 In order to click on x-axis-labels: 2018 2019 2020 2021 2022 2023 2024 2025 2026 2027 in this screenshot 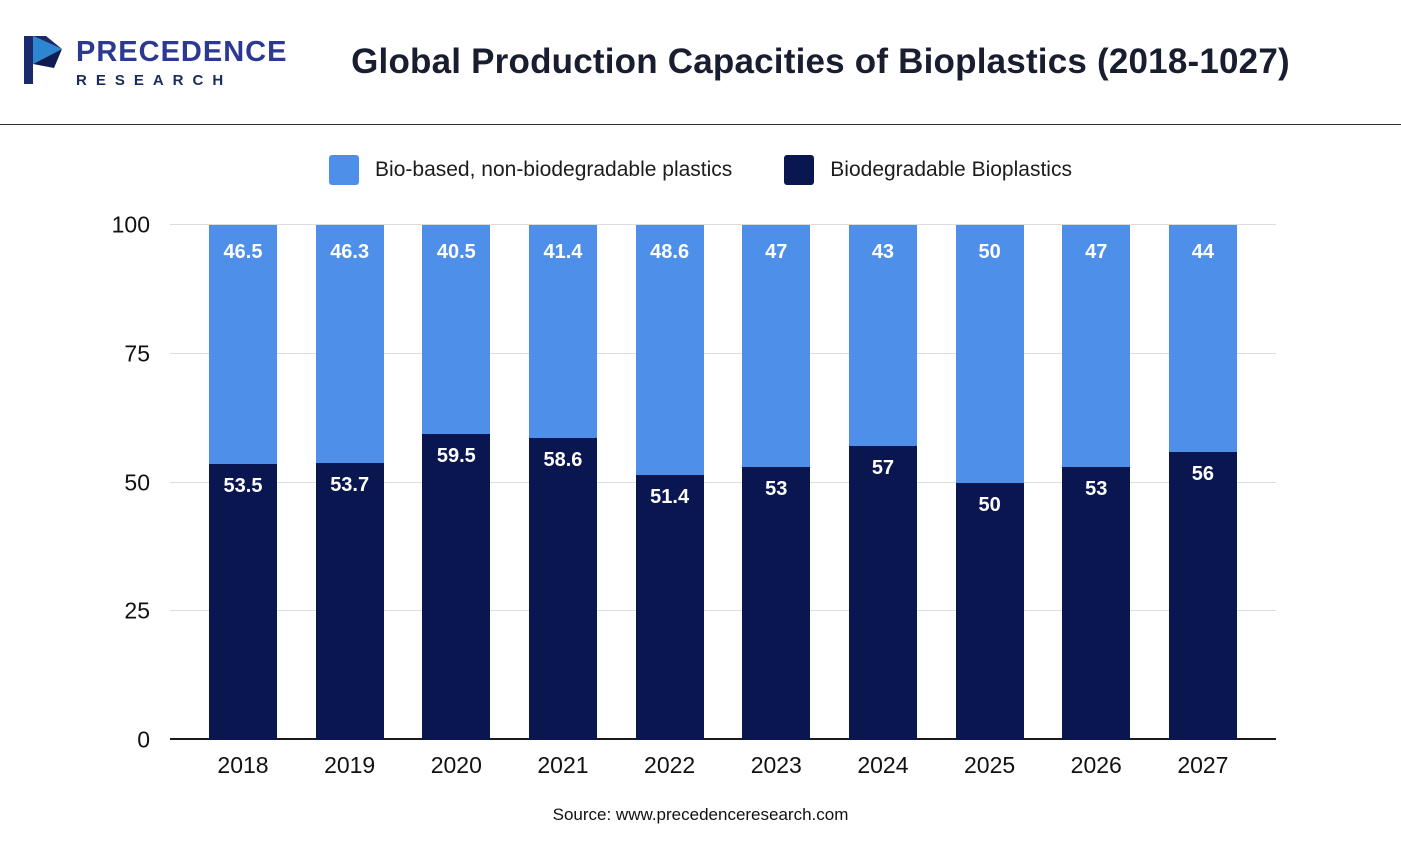, I will do `click(723, 765)`.